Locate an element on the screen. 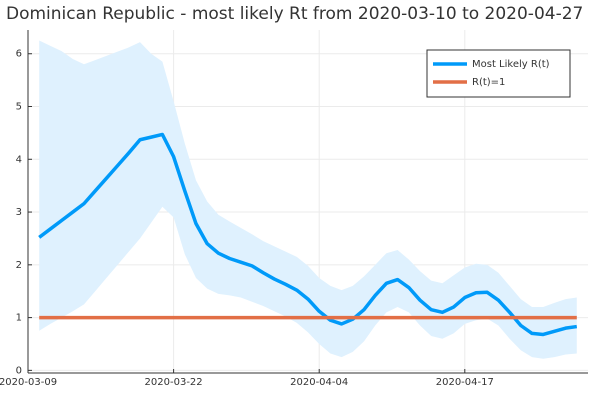 The image size is (600, 400). legend-box is located at coordinates (498, 73).